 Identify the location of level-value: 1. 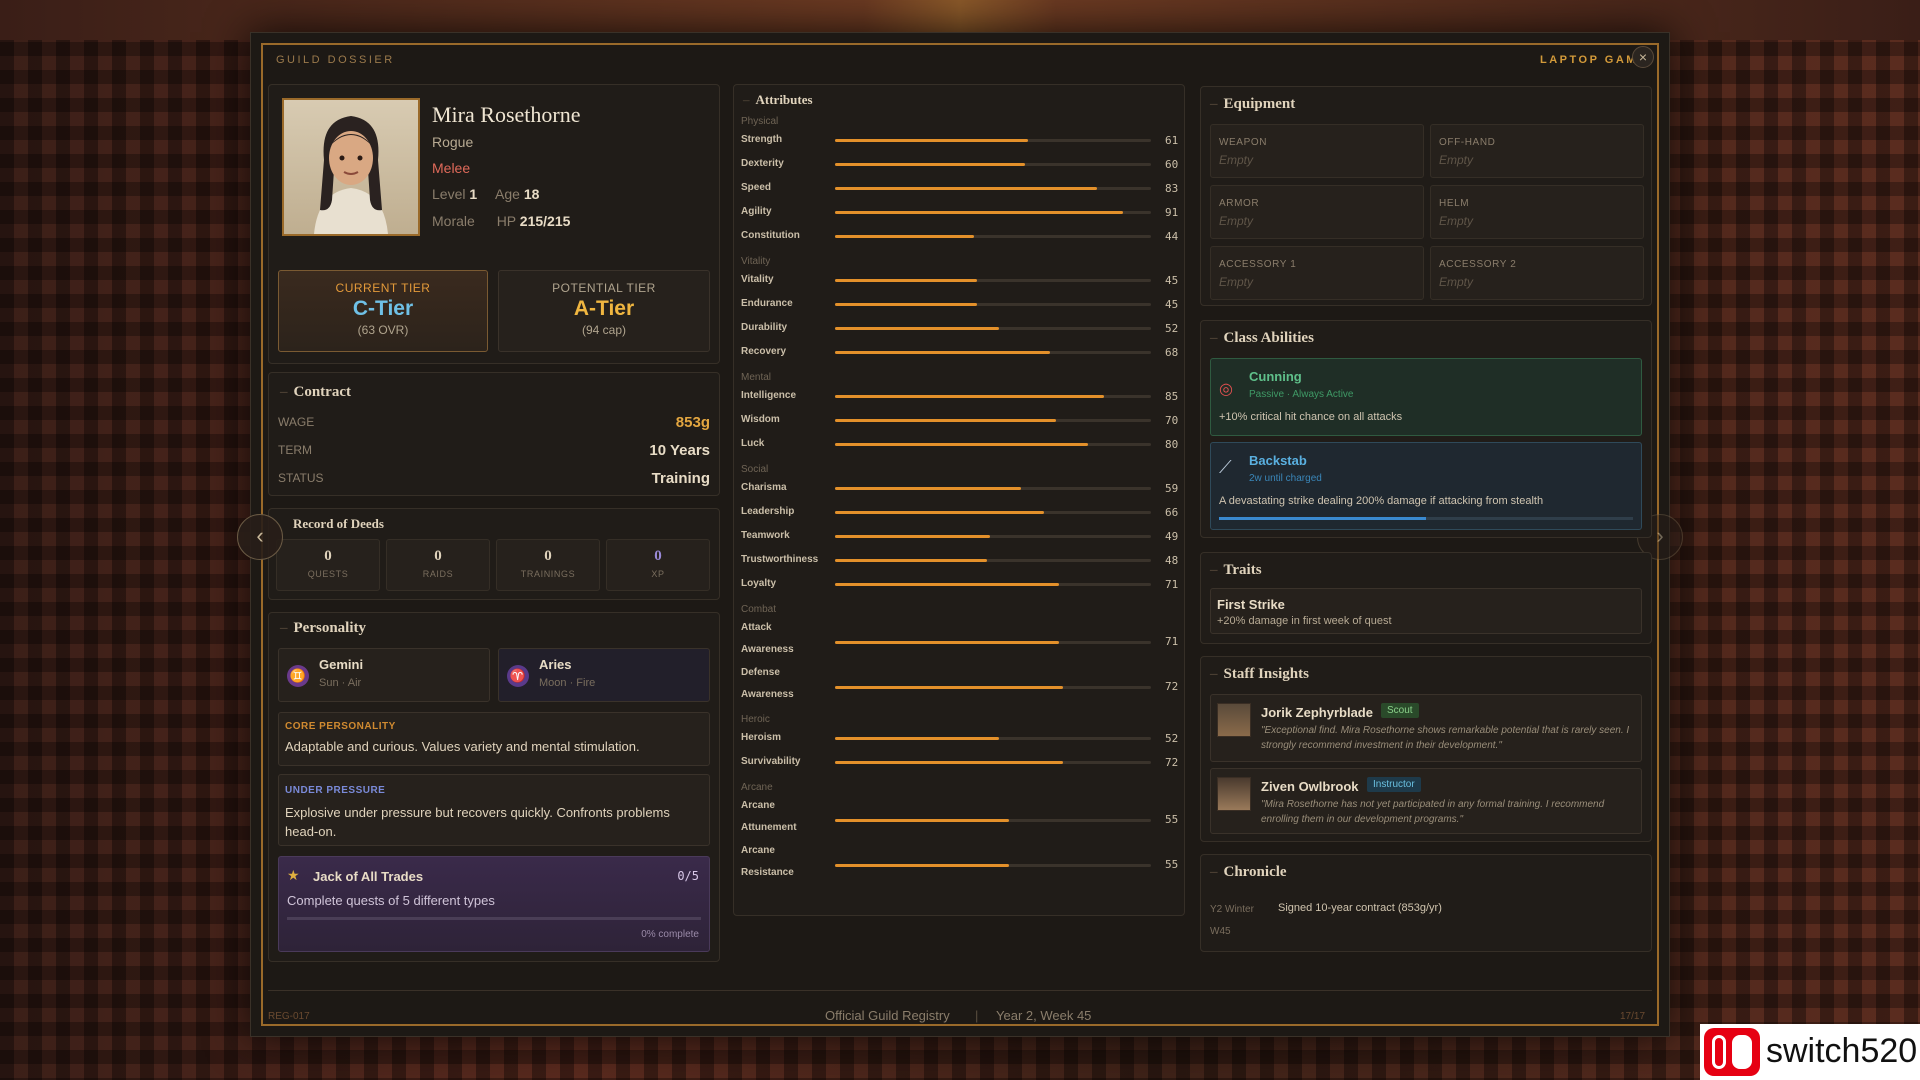
(473, 194).